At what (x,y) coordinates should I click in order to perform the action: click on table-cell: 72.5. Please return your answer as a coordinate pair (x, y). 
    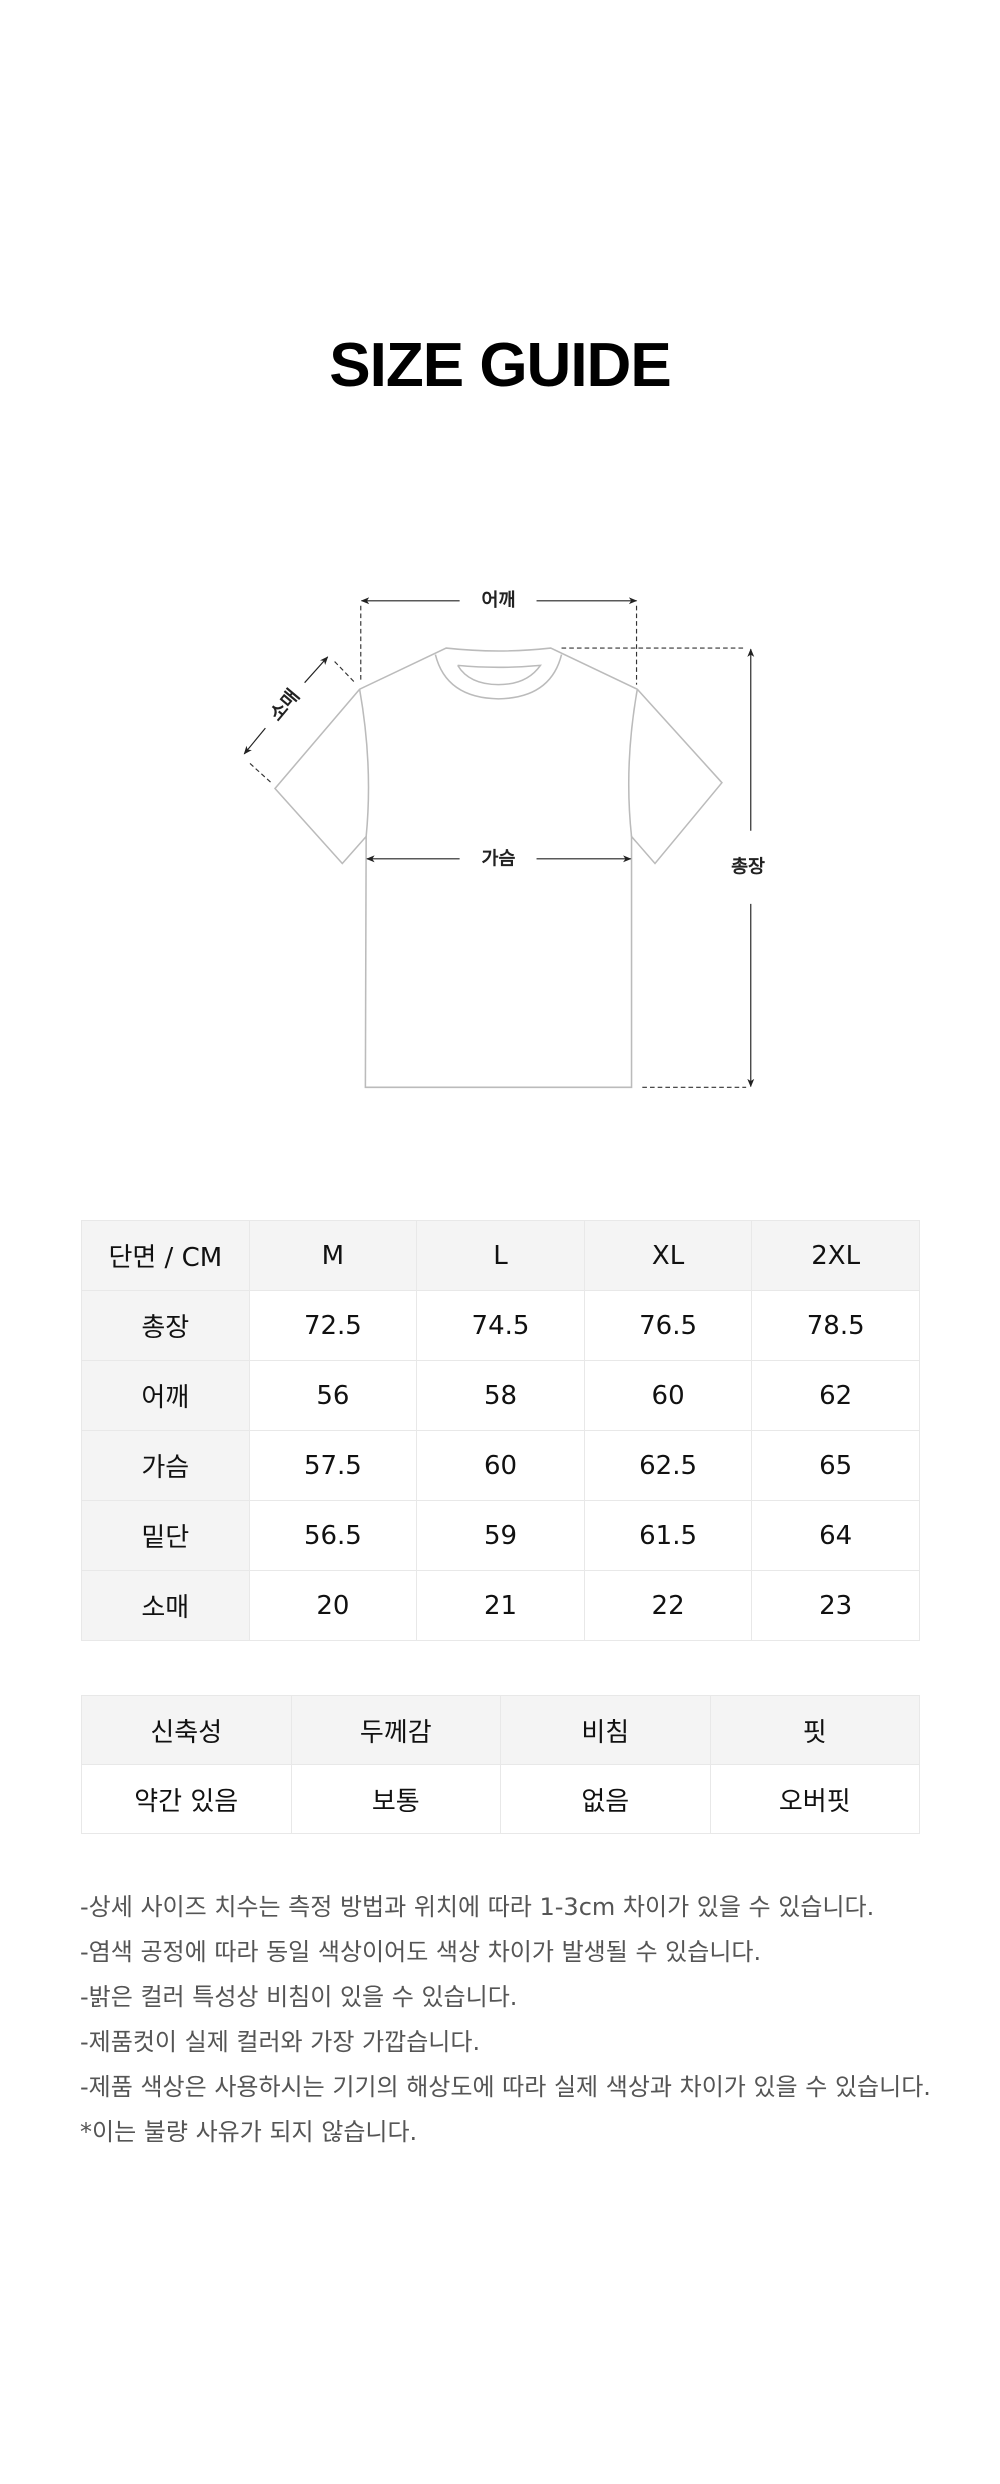
    Looking at the image, I should click on (333, 1325).